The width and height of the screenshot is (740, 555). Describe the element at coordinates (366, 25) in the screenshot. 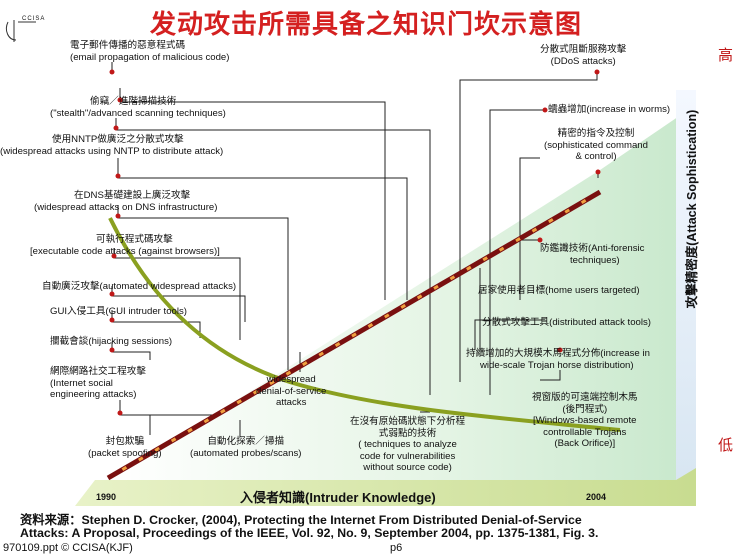

I see `page-title: 发动攻击所需具备之知识门坎示意图` at that location.